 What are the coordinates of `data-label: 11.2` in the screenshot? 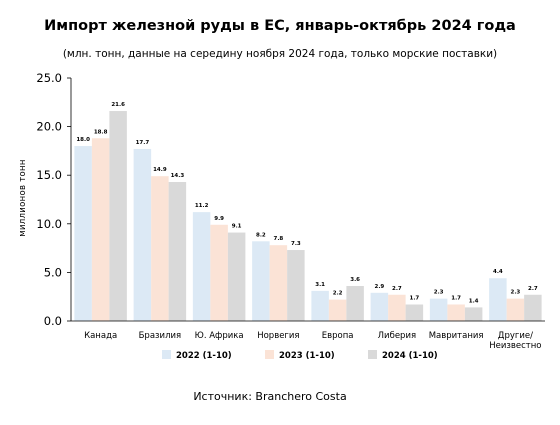 It's located at (202, 206).